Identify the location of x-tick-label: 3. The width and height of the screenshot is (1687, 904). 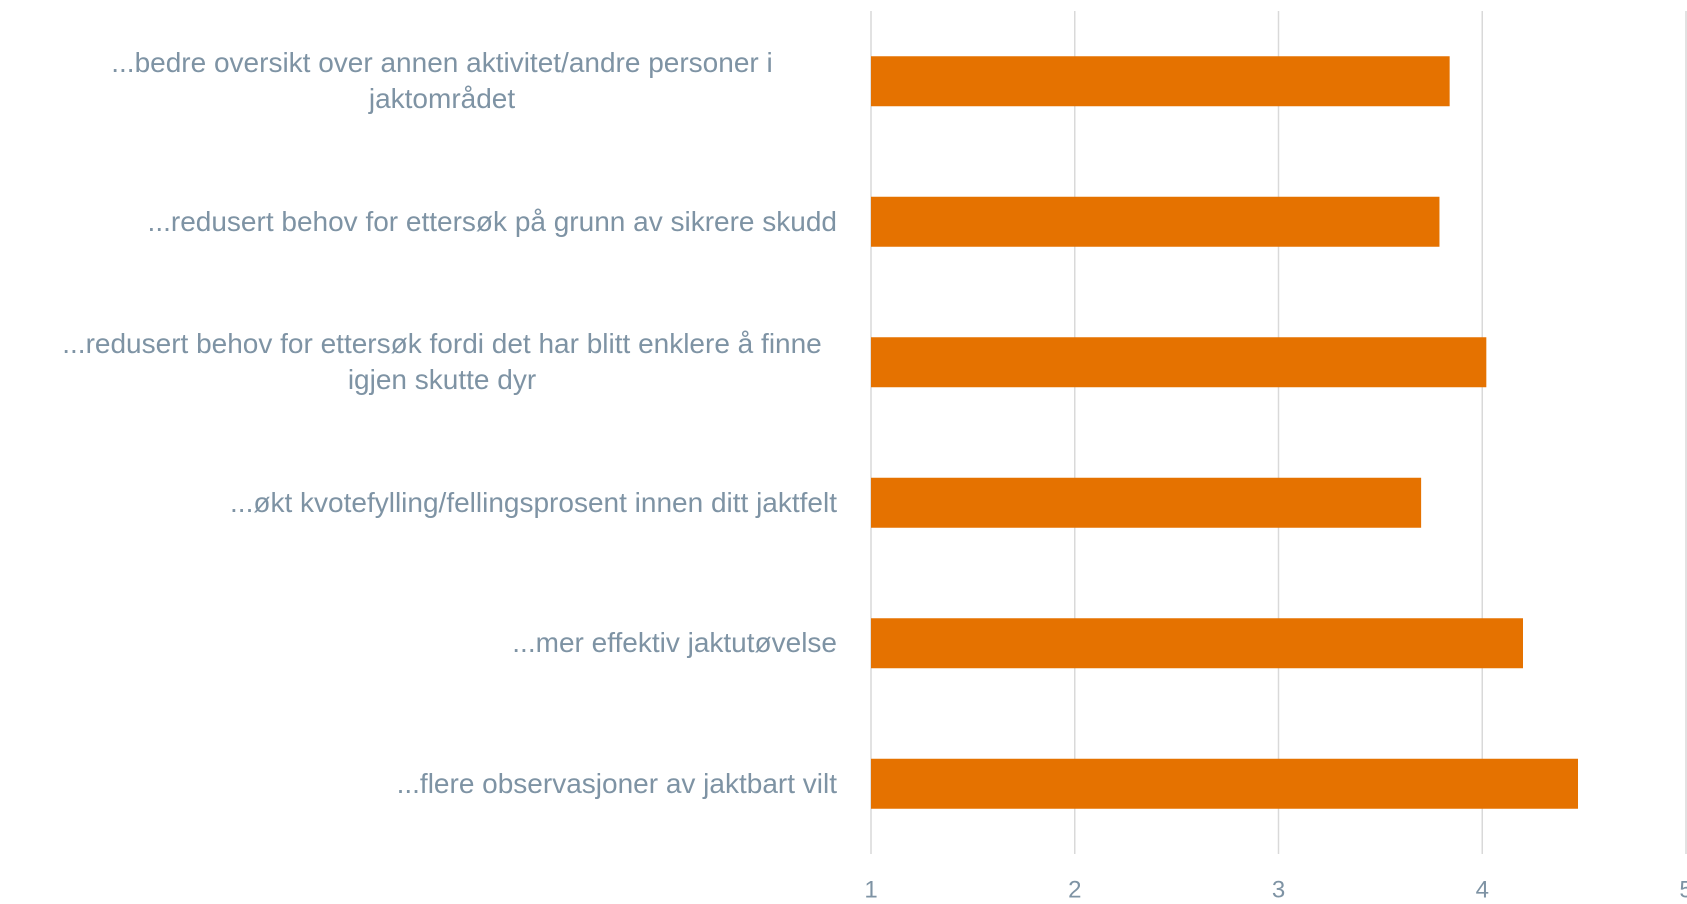
(1278, 889).